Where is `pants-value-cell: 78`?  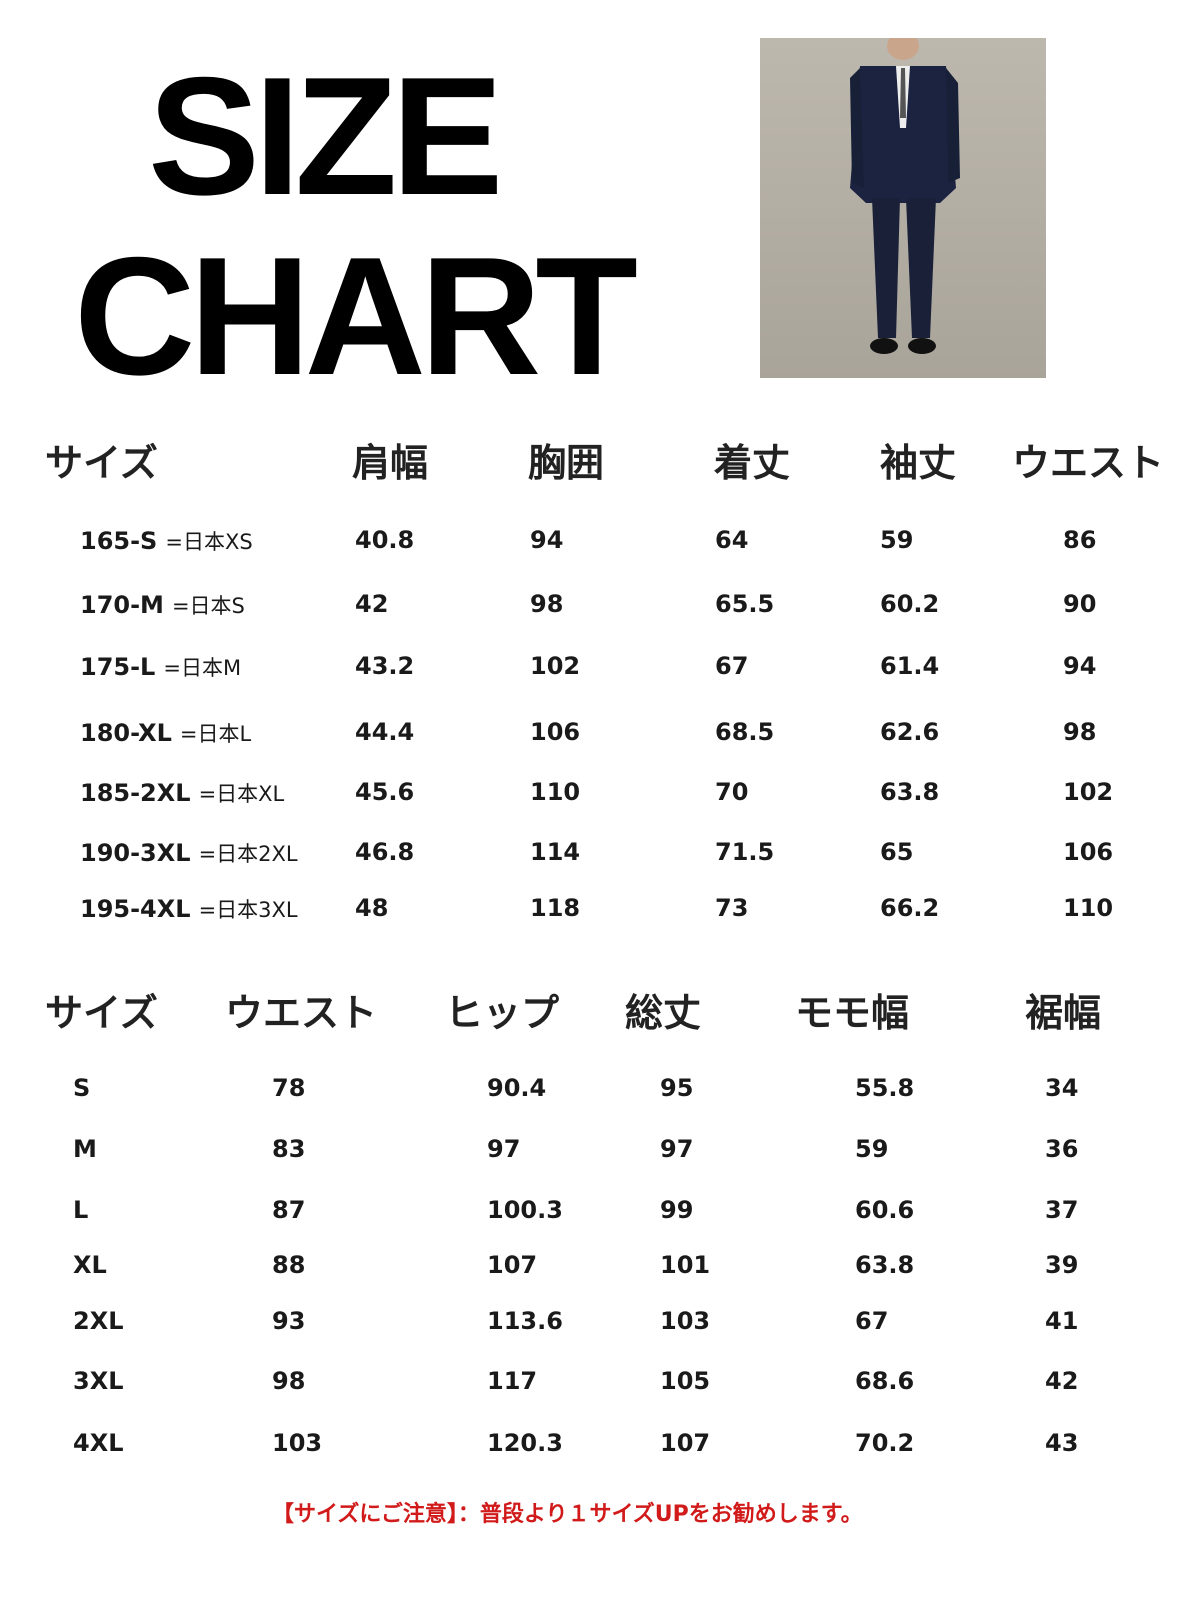
pants-value-cell: 78 is located at coordinates (289, 1088).